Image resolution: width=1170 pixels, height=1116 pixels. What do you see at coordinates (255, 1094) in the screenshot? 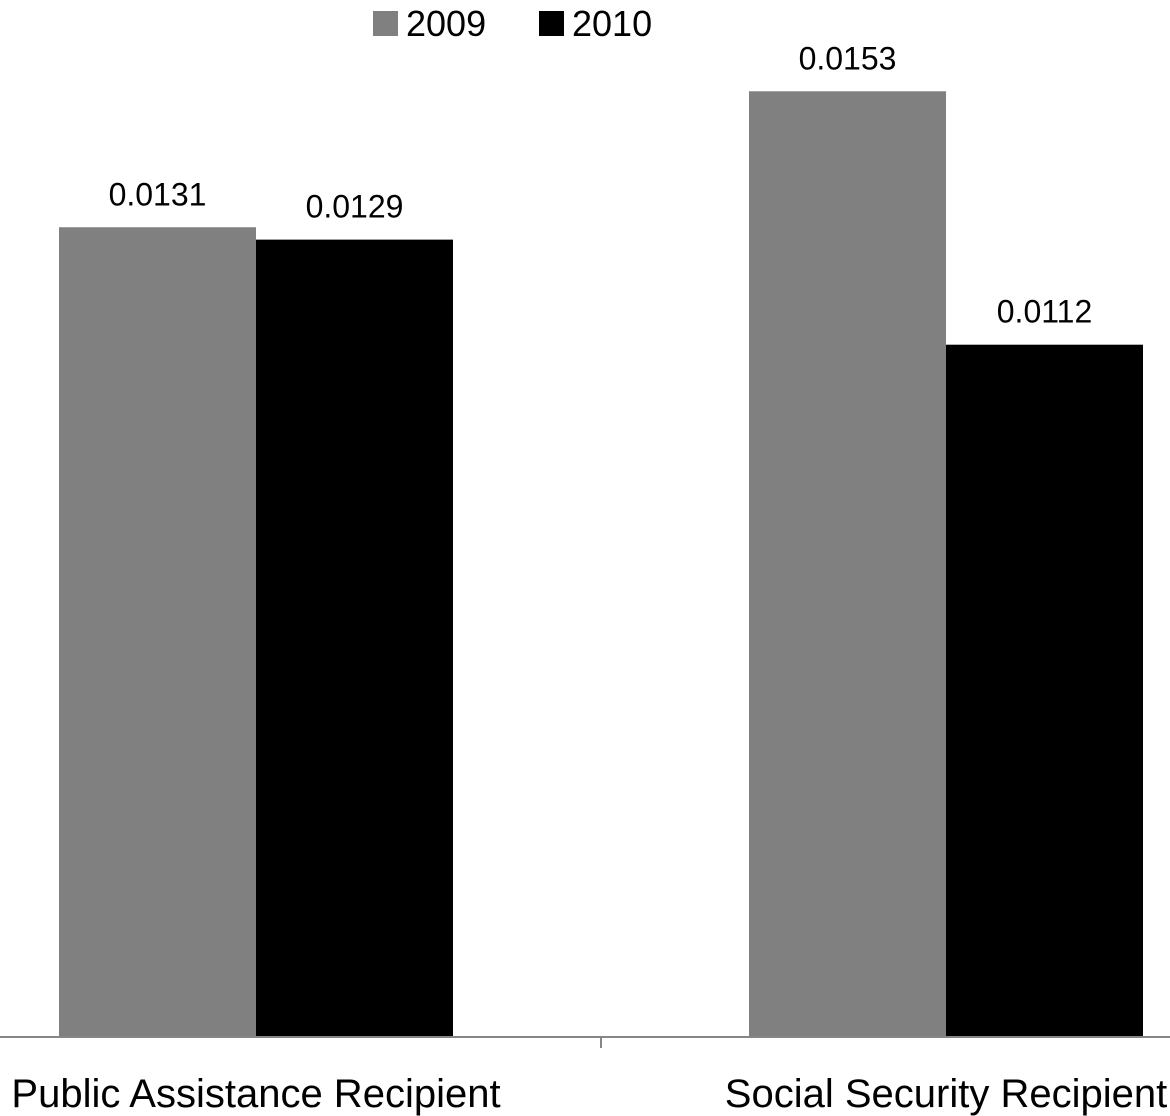
I see `category-label-public-assistance: Public Assistance Recipient` at bounding box center [255, 1094].